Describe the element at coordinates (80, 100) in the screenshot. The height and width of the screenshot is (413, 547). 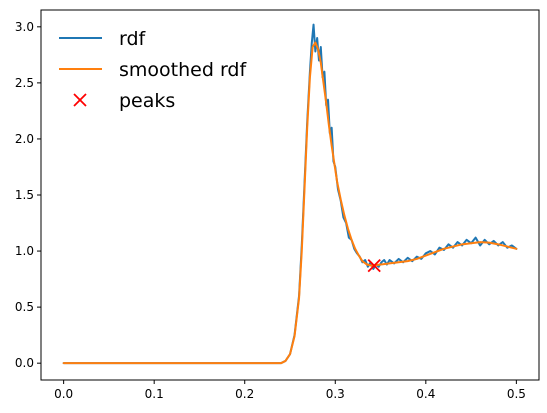
I see `legend-marker-swatch` at that location.